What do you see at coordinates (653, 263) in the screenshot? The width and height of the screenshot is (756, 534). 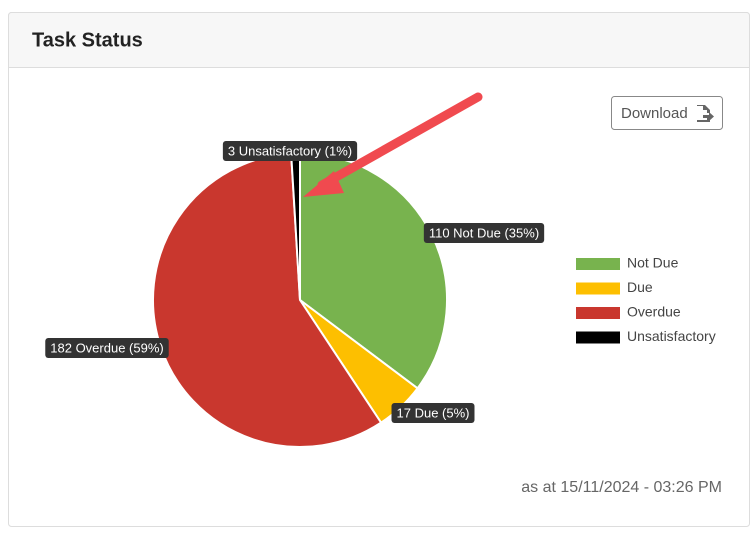 I see `legend-label: Not Due` at bounding box center [653, 263].